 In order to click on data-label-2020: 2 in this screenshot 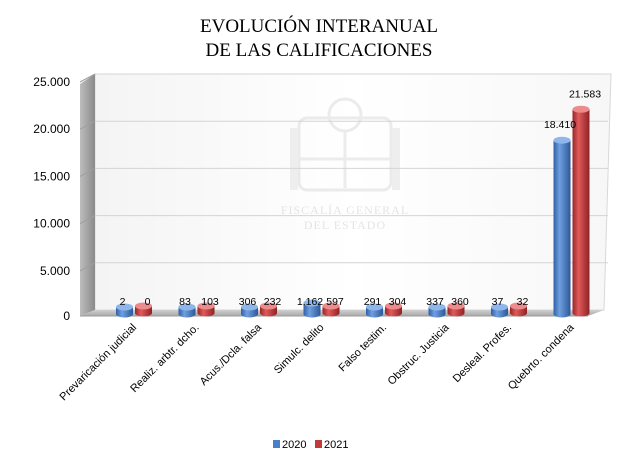, I will do `click(123, 302)`.